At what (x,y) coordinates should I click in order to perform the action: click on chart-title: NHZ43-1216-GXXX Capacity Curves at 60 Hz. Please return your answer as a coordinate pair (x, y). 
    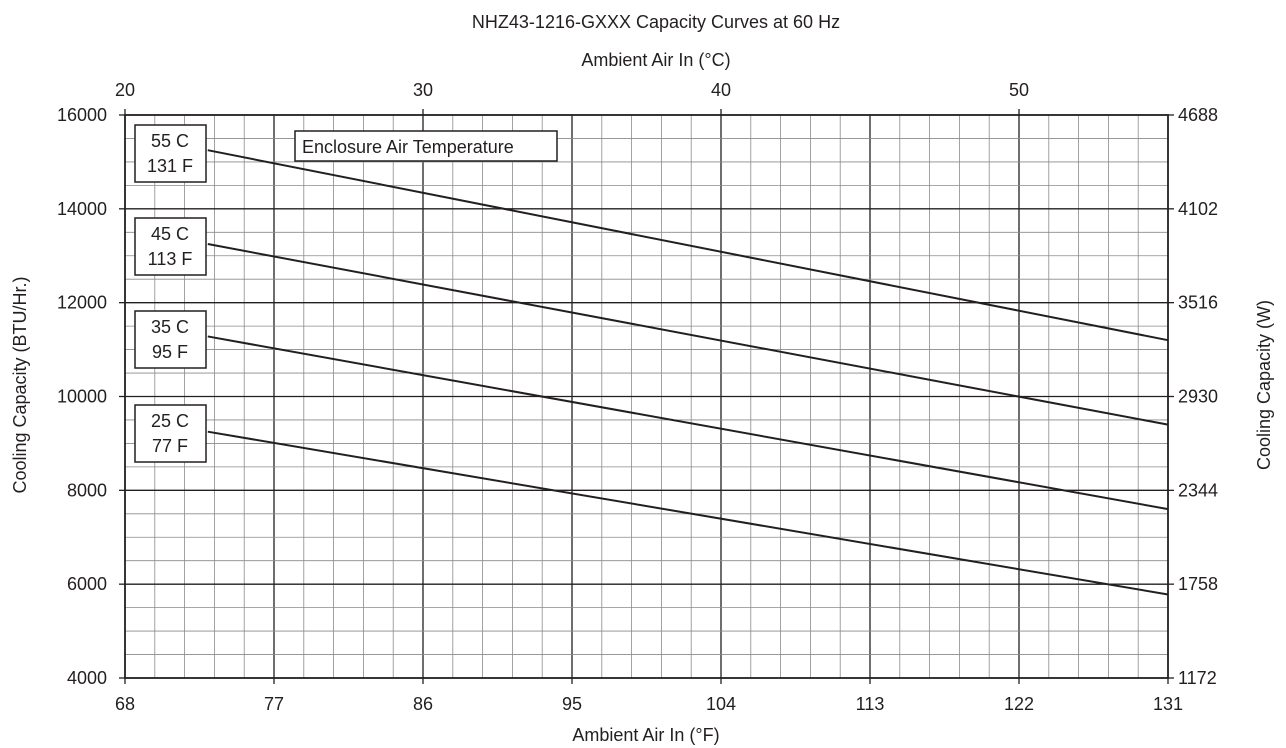
    Looking at the image, I should click on (656, 22).